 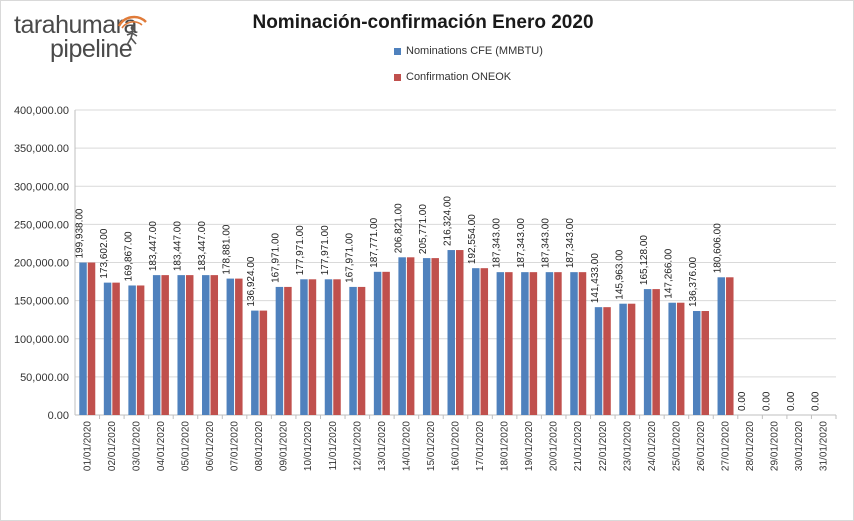 I want to click on x-tick-label: 09/01/2020, so click(x=284, y=446).